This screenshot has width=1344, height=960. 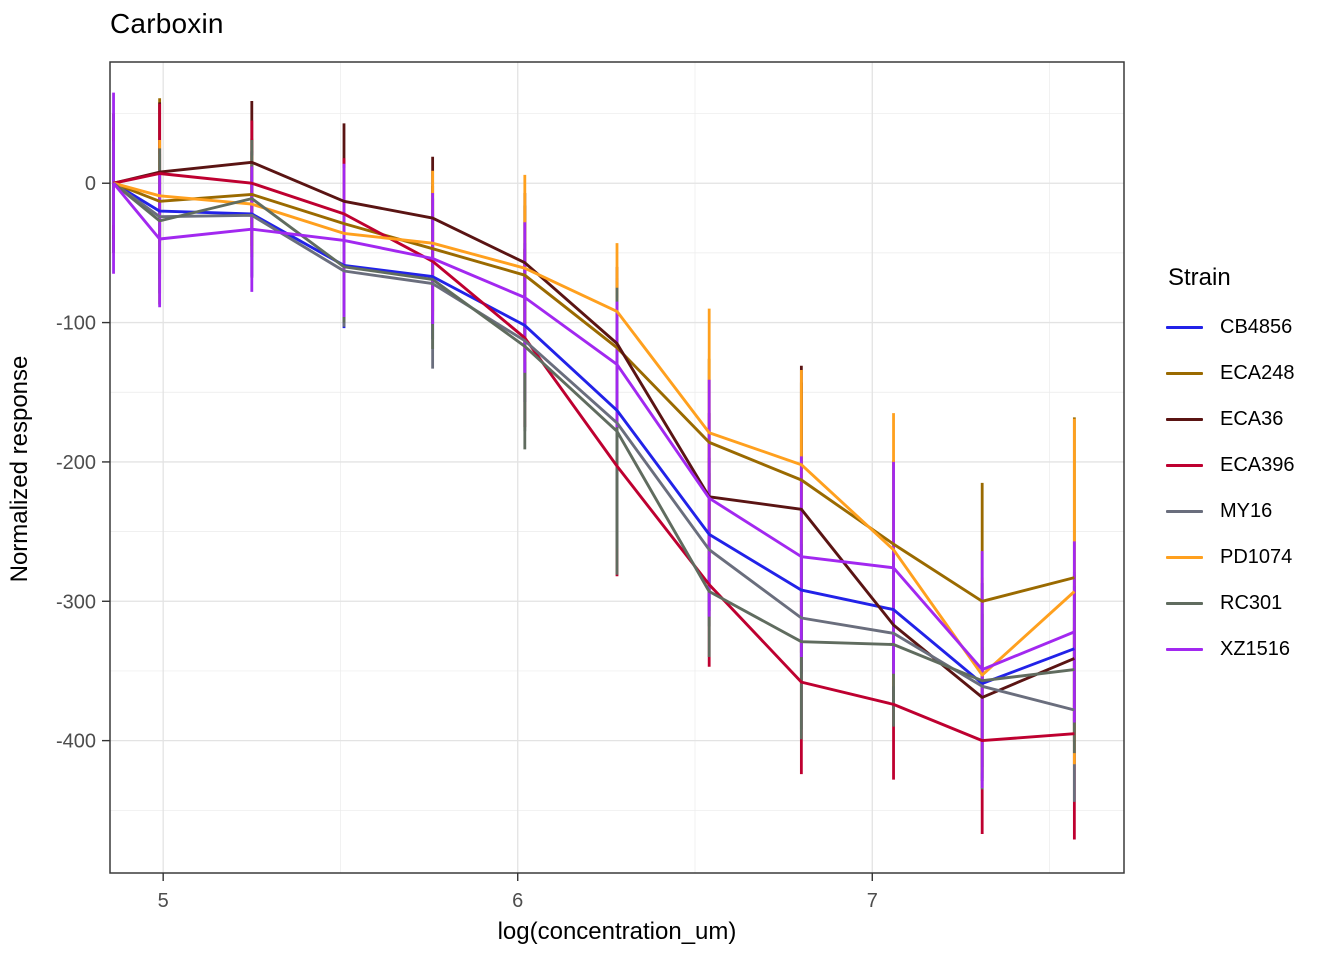 I want to click on legend-entry: ECA36, so click(x=1230, y=419).